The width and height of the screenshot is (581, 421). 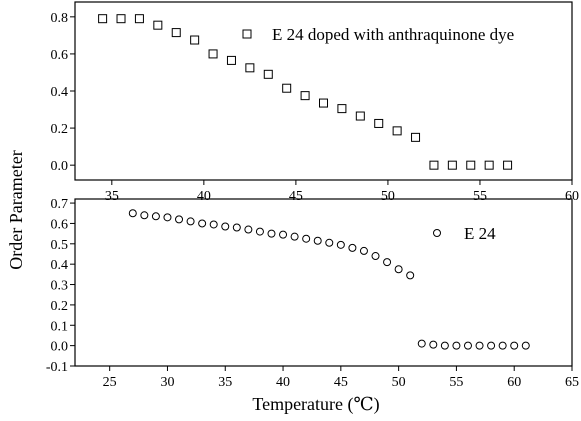 What do you see at coordinates (296, 196) in the screenshot?
I see `top-x-tick-label: 45` at bounding box center [296, 196].